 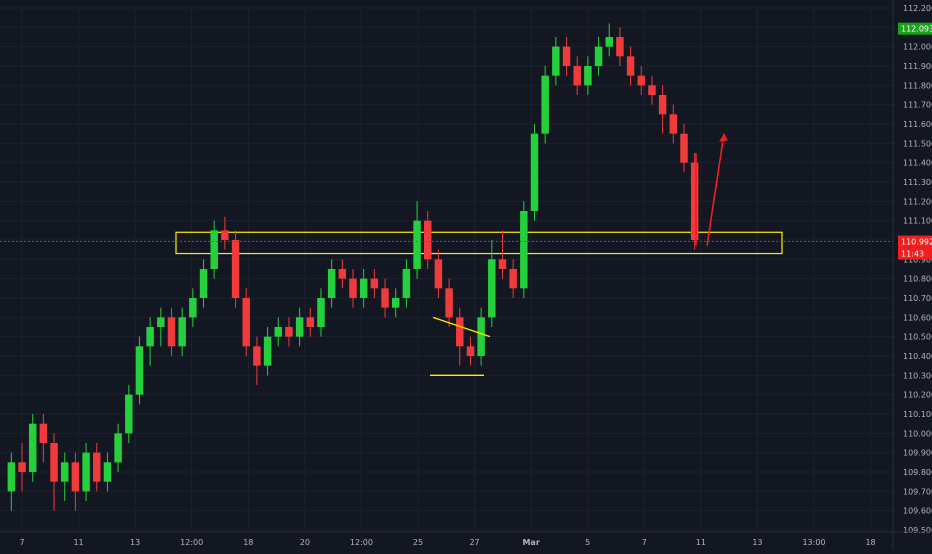 What do you see at coordinates (917, 124) in the screenshot?
I see `y-tick-label: 111.600` at bounding box center [917, 124].